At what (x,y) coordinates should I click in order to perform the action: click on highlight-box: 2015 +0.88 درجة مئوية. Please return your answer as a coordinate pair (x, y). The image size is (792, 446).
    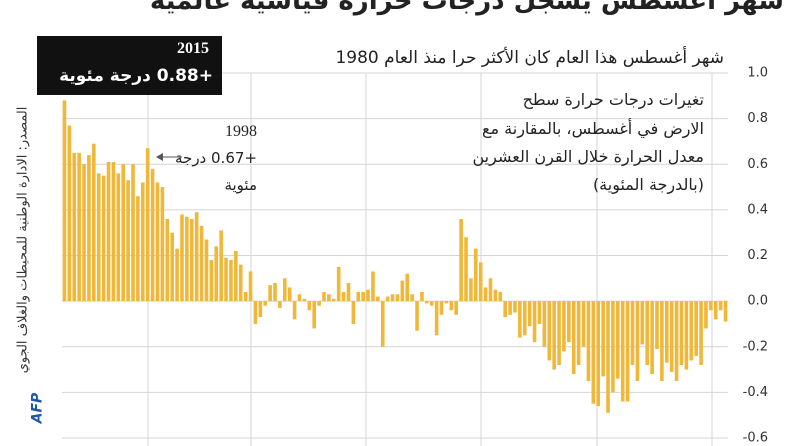
    Looking at the image, I should click on (129, 65).